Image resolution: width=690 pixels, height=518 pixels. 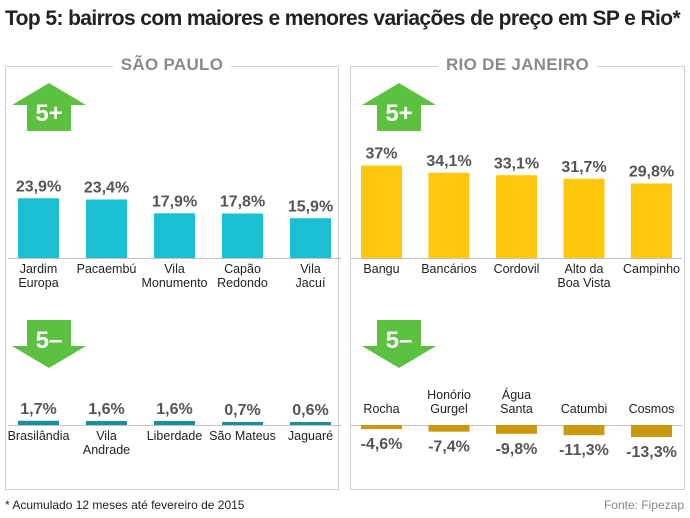 I want to click on sp-top-pacaembu-category-label: Pacaembú, so click(x=107, y=269).